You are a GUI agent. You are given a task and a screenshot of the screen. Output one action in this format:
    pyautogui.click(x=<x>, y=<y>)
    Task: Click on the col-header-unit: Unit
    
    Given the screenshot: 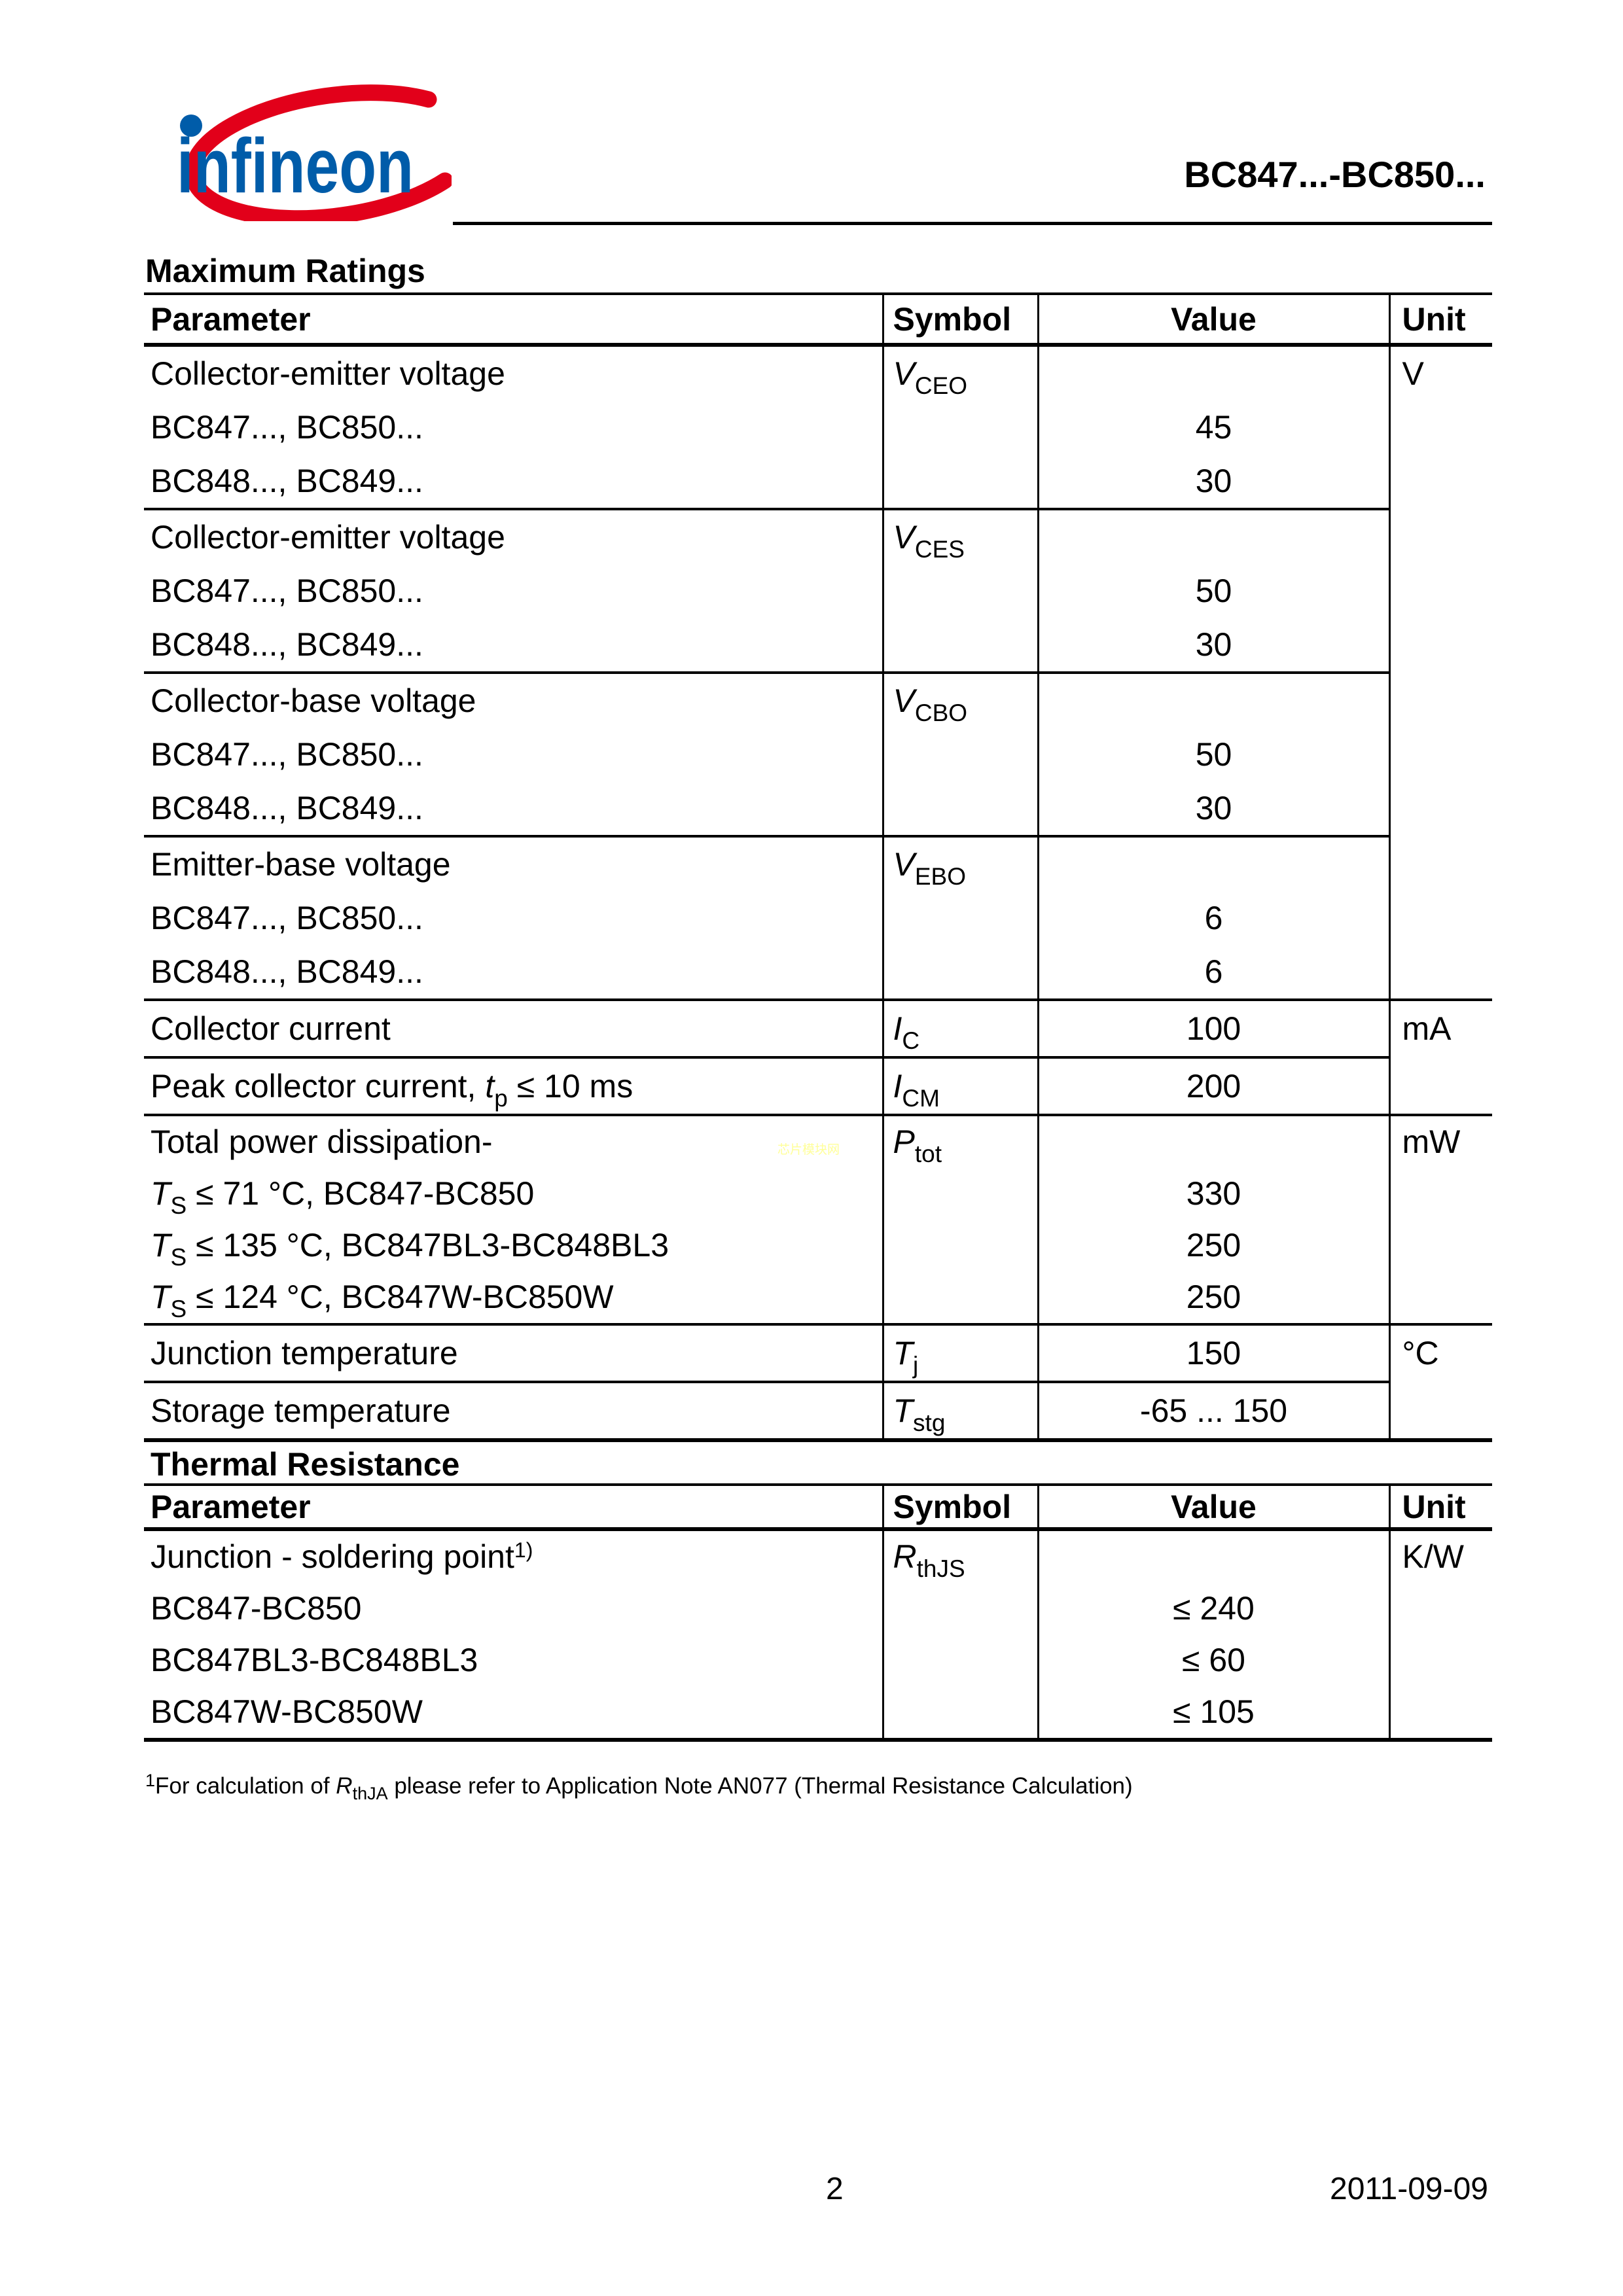 What is the action you would take?
    pyautogui.click(x=1440, y=320)
    